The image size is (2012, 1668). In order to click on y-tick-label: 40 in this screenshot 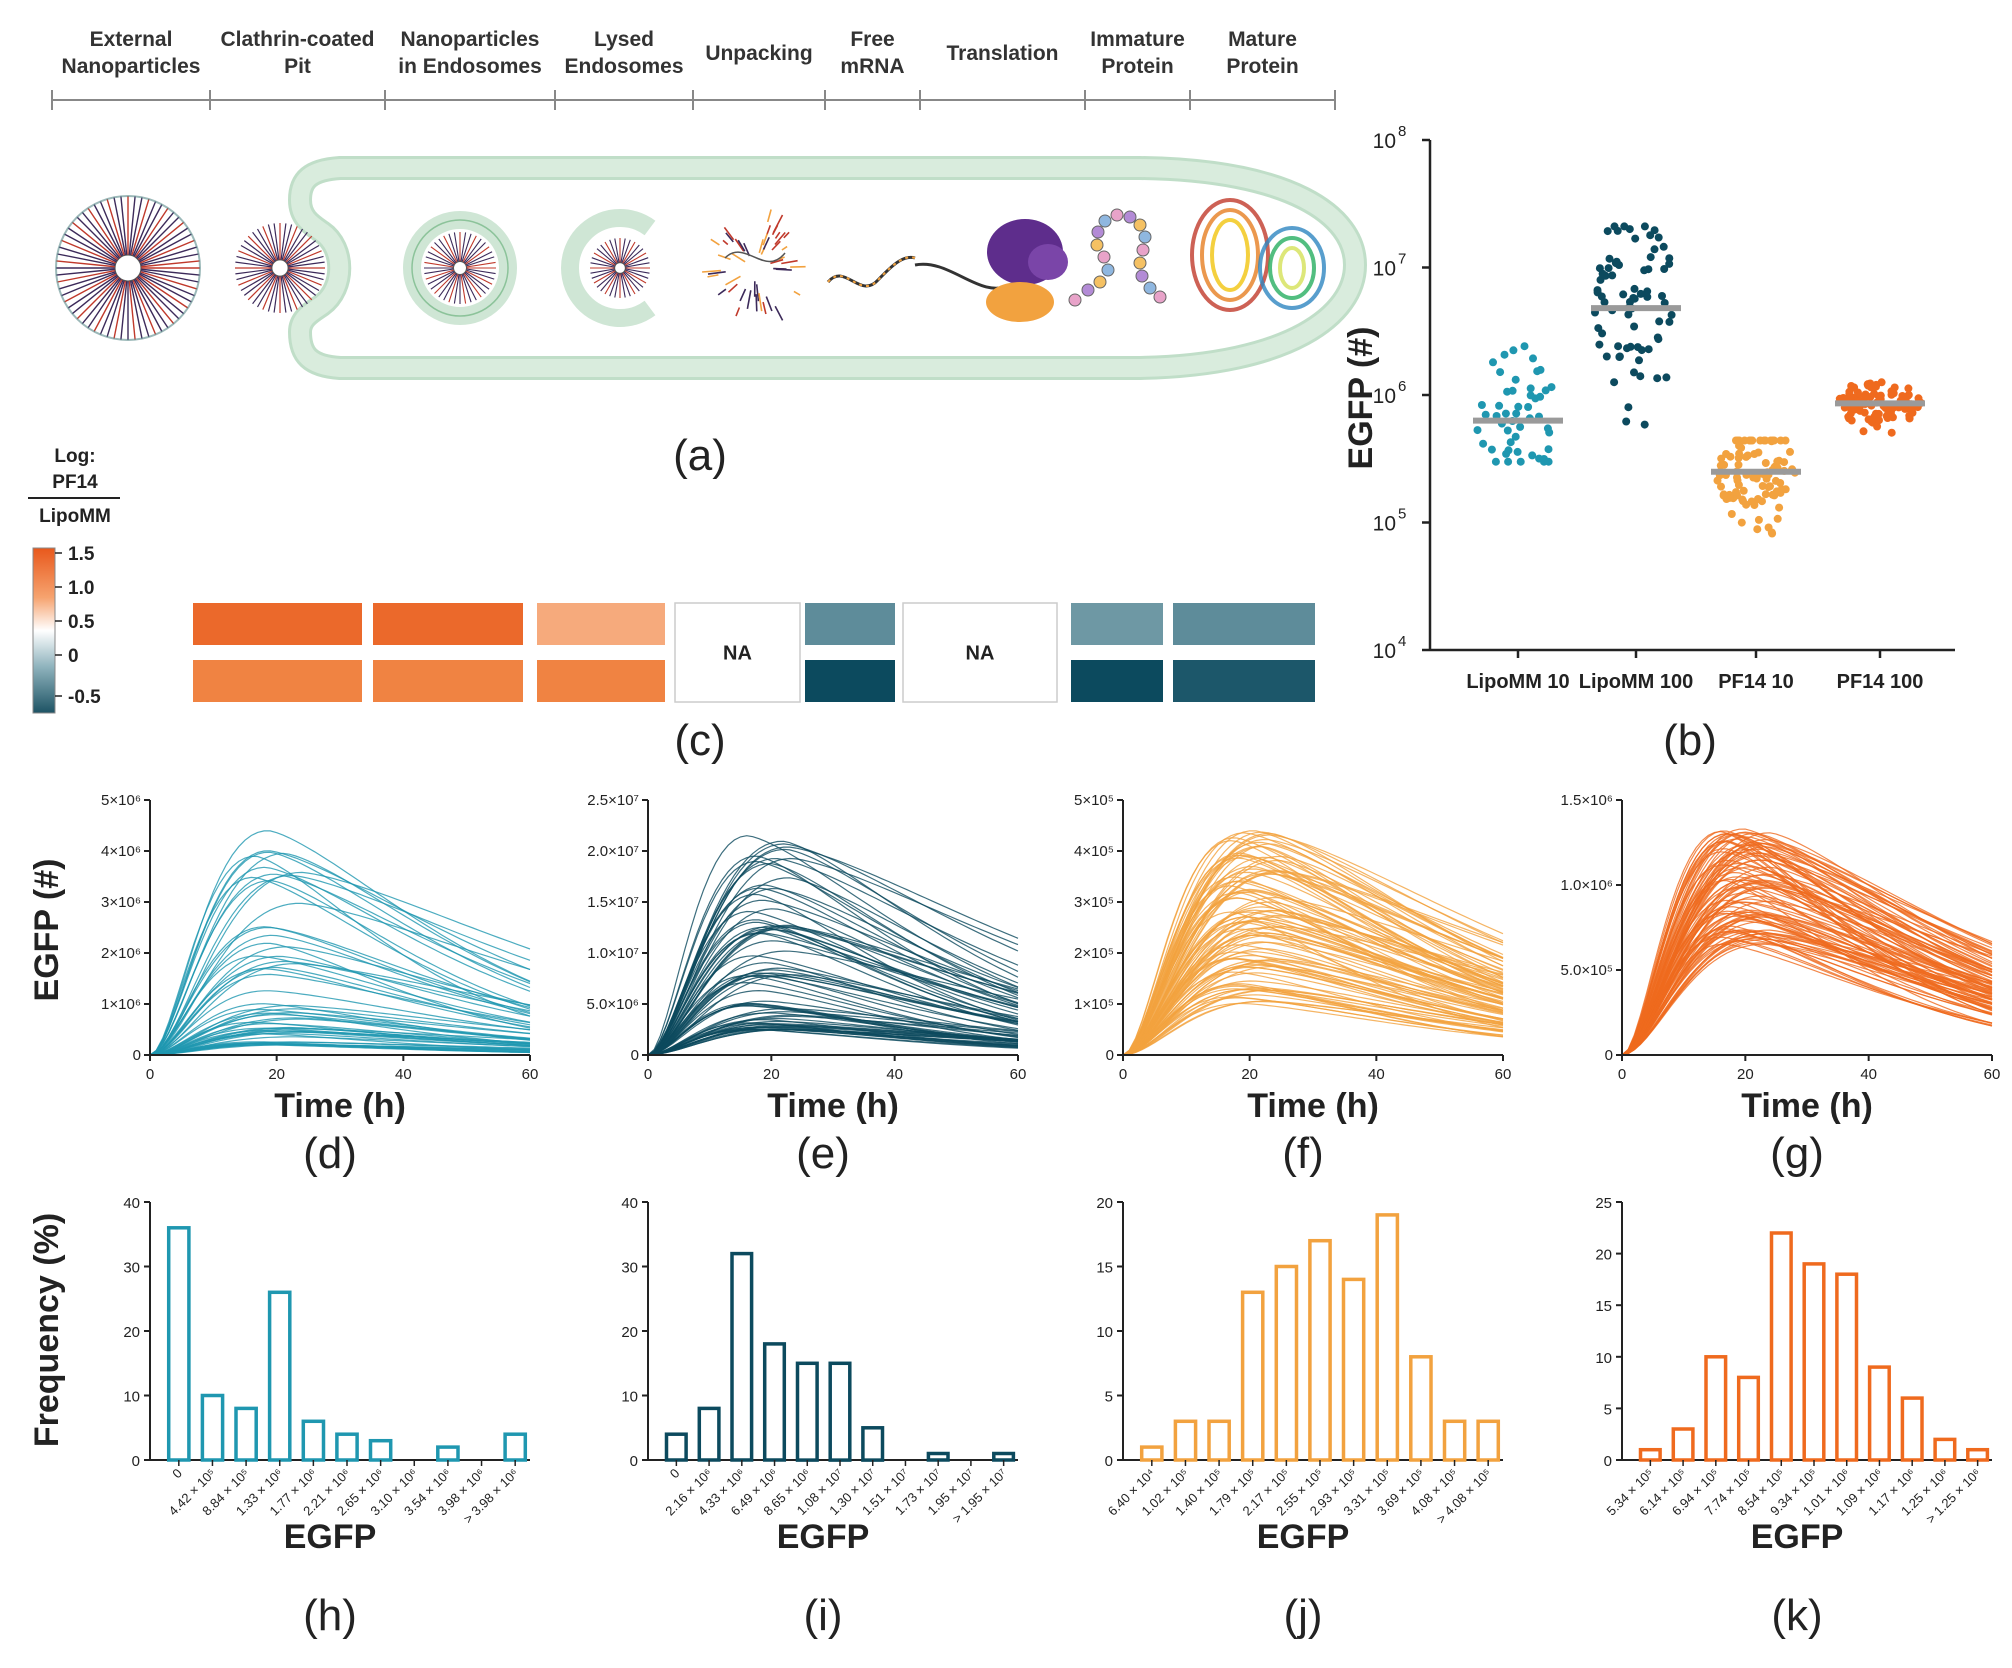, I will do `click(131, 1203)`.